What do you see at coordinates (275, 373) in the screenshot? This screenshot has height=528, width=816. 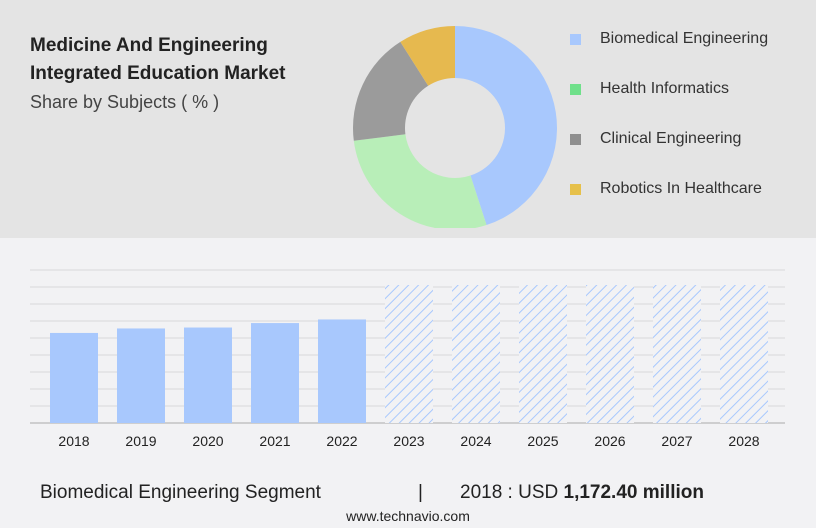 I see `bar-2021` at bounding box center [275, 373].